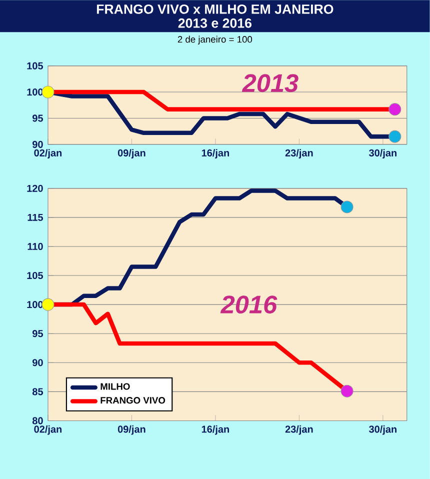  Describe the element at coordinates (215, 9) in the screenshot. I see `chart-title: FRANGO VIVO x MILHO EM JANEIRO` at that location.